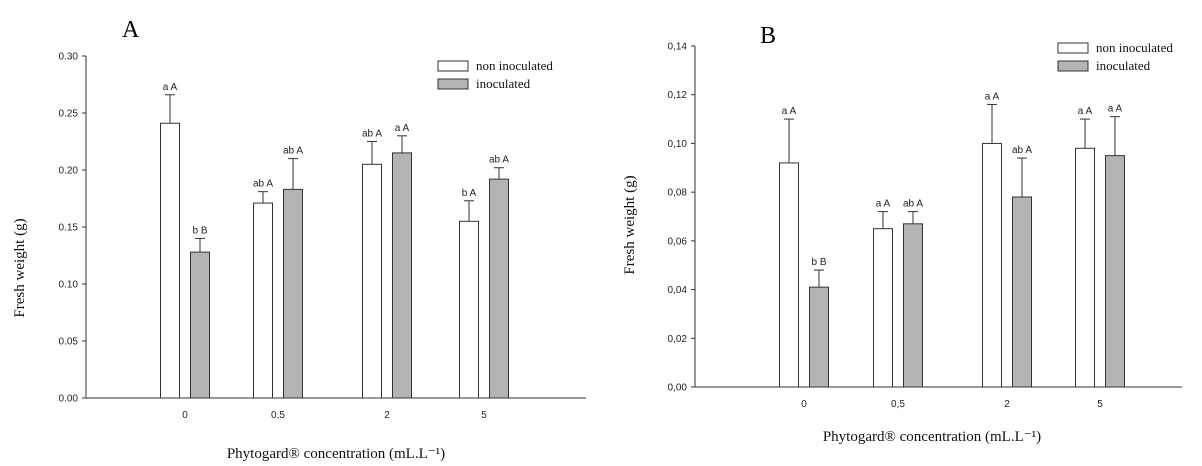 The height and width of the screenshot is (466, 1202). What do you see at coordinates (804, 404) in the screenshot?
I see `panel-b-x-tick-label: 0` at bounding box center [804, 404].